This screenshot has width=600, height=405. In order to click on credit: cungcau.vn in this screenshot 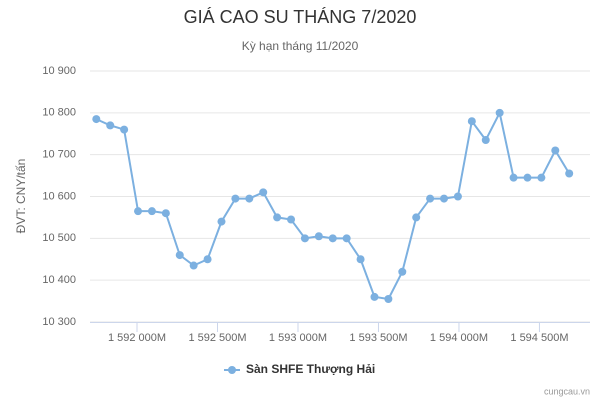, I will do `click(567, 391)`.